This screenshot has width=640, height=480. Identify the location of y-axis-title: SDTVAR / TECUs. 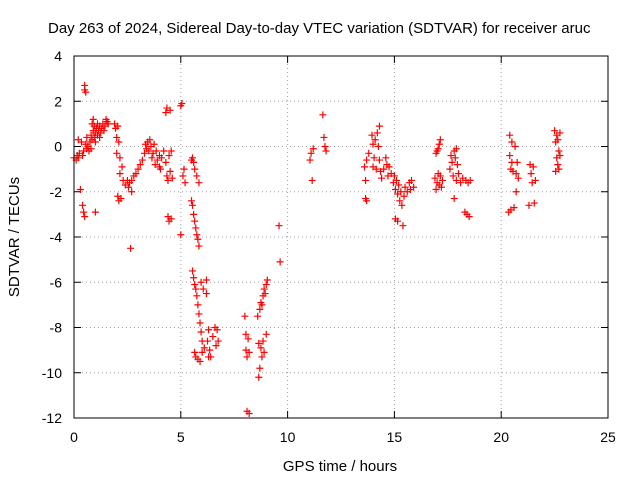
(14, 237).